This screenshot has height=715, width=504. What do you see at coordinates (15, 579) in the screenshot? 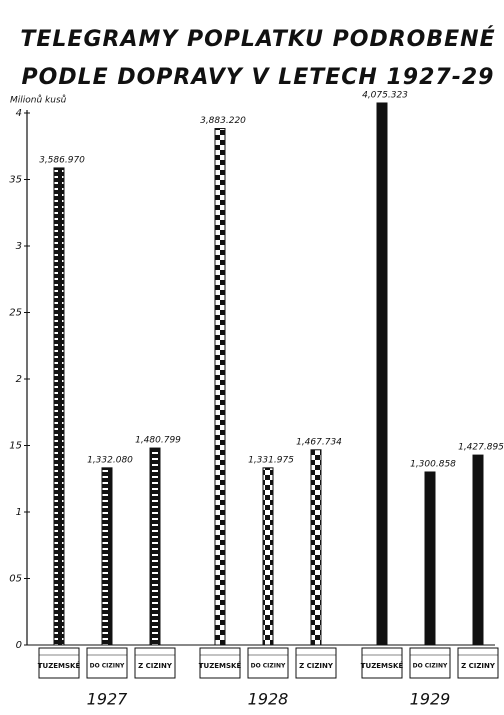
I see `y-tick-label: 05` at bounding box center [15, 579].